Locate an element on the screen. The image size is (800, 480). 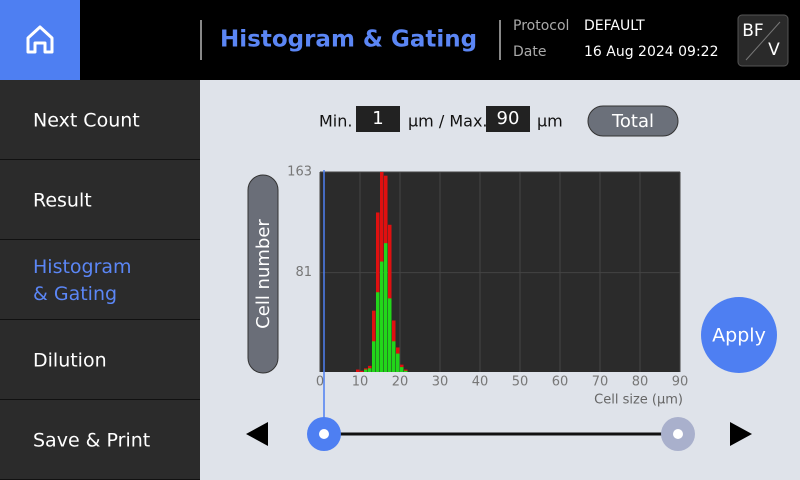
mode-top: BF is located at coordinates (752, 31).